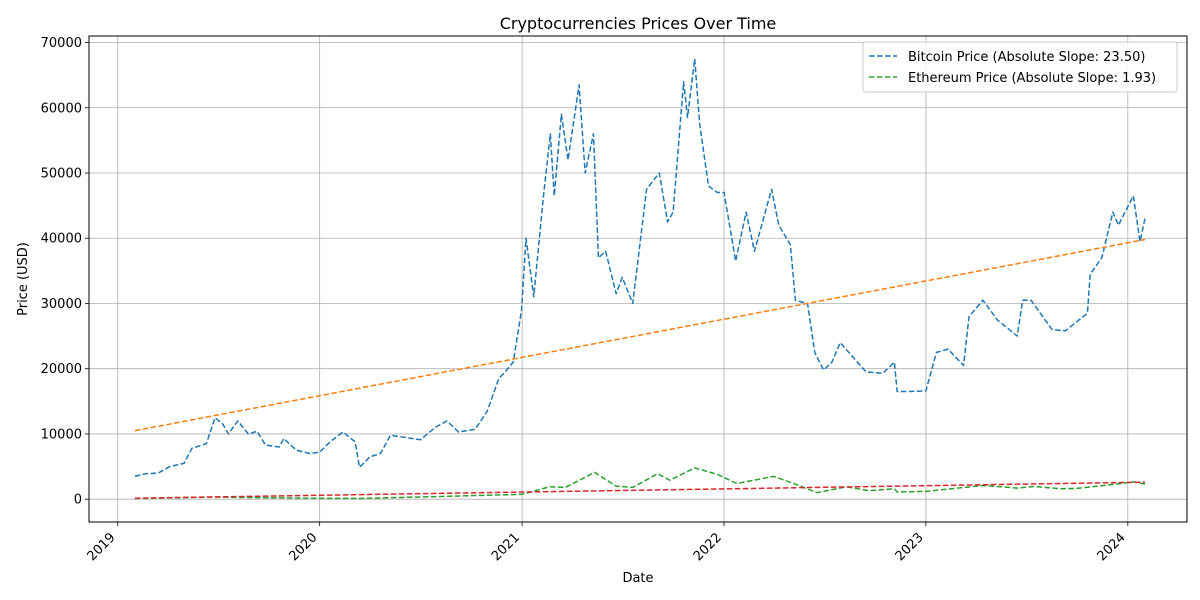  I want to click on legend-box, so click(1020, 67).